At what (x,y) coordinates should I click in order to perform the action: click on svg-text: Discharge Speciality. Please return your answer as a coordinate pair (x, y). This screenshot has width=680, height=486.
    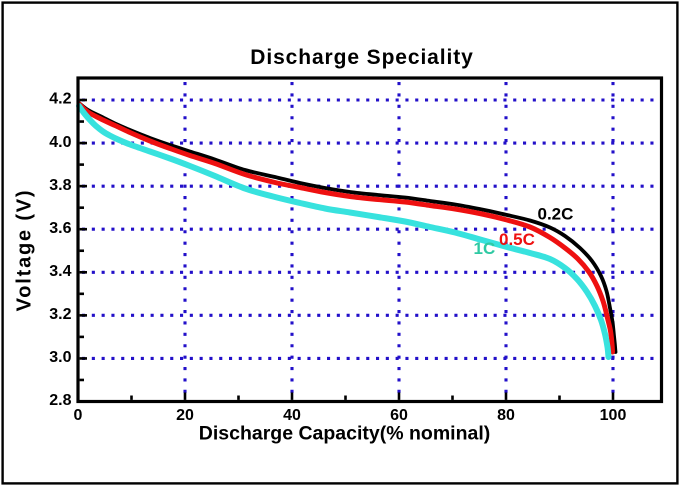
    Looking at the image, I should click on (361, 57).